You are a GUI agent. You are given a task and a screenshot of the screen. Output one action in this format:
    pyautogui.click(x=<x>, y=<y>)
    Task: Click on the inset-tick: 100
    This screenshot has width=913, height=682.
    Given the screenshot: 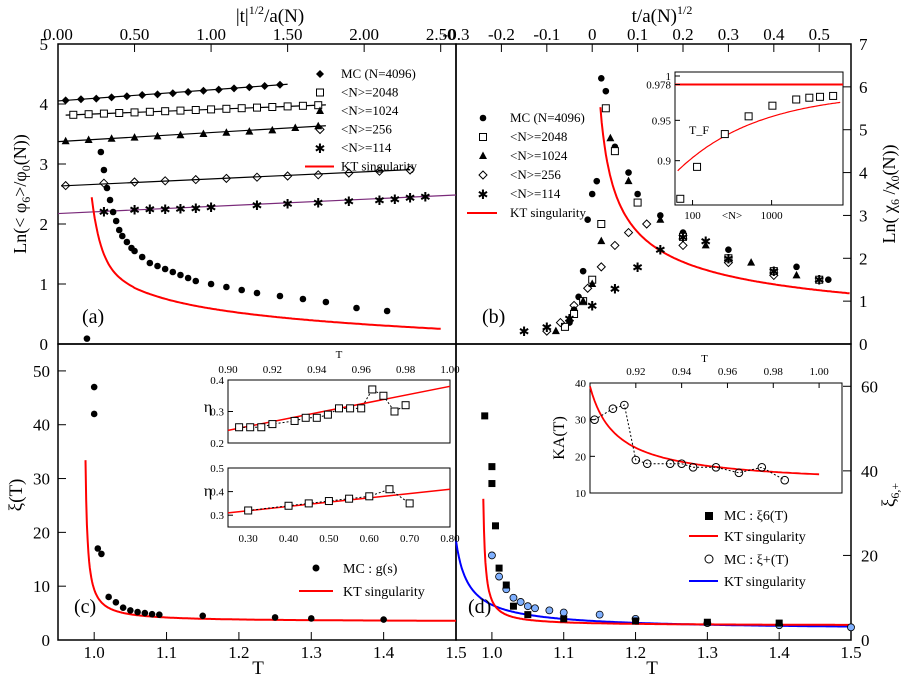 What is the action you would take?
    pyautogui.click(x=692, y=216)
    